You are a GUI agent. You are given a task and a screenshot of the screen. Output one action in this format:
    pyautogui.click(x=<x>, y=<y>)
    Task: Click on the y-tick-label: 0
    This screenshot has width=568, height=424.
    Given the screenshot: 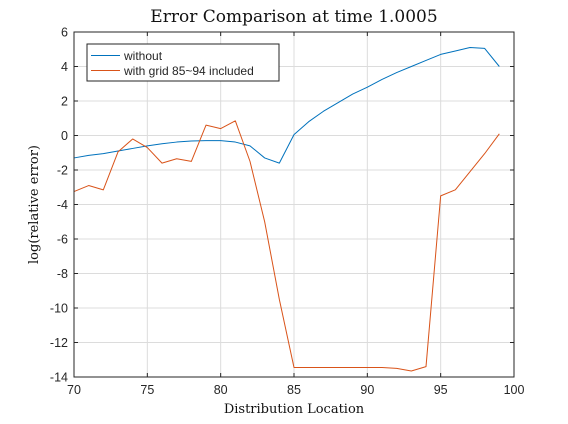 What is the action you would take?
    pyautogui.click(x=64, y=136)
    